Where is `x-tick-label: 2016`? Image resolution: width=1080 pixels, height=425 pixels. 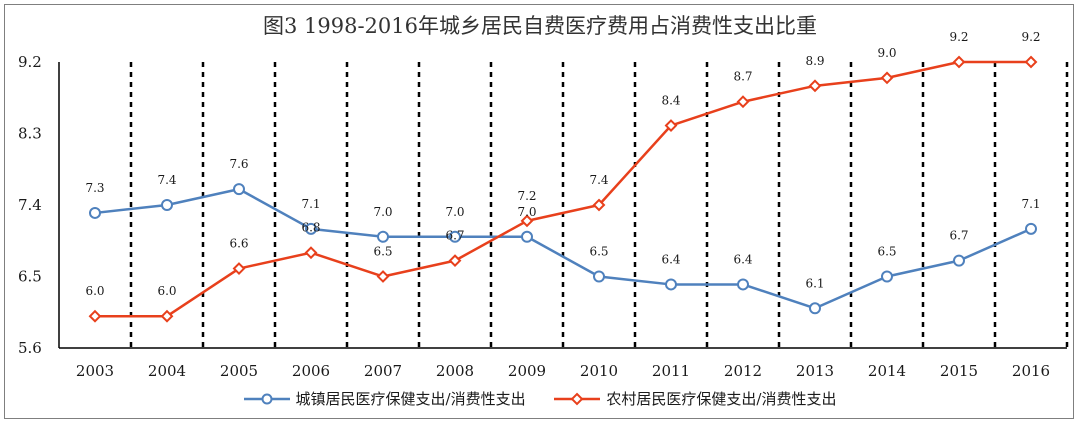 x-tick-label: 2016 is located at coordinates (1031, 371).